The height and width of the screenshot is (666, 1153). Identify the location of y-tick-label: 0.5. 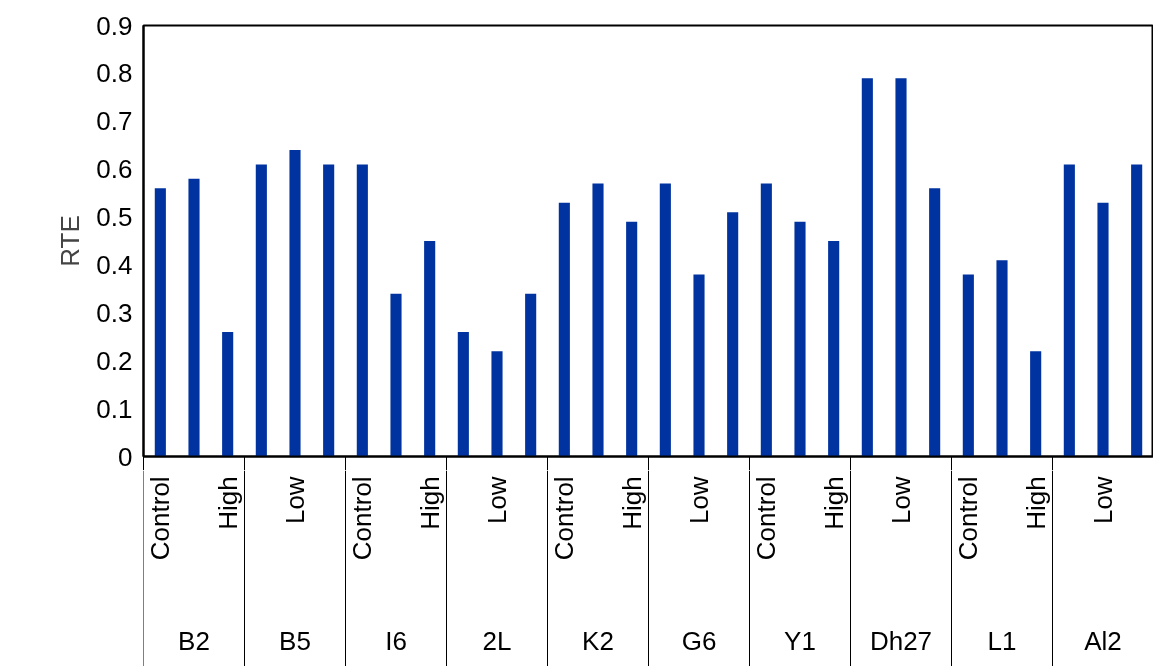
(114, 217).